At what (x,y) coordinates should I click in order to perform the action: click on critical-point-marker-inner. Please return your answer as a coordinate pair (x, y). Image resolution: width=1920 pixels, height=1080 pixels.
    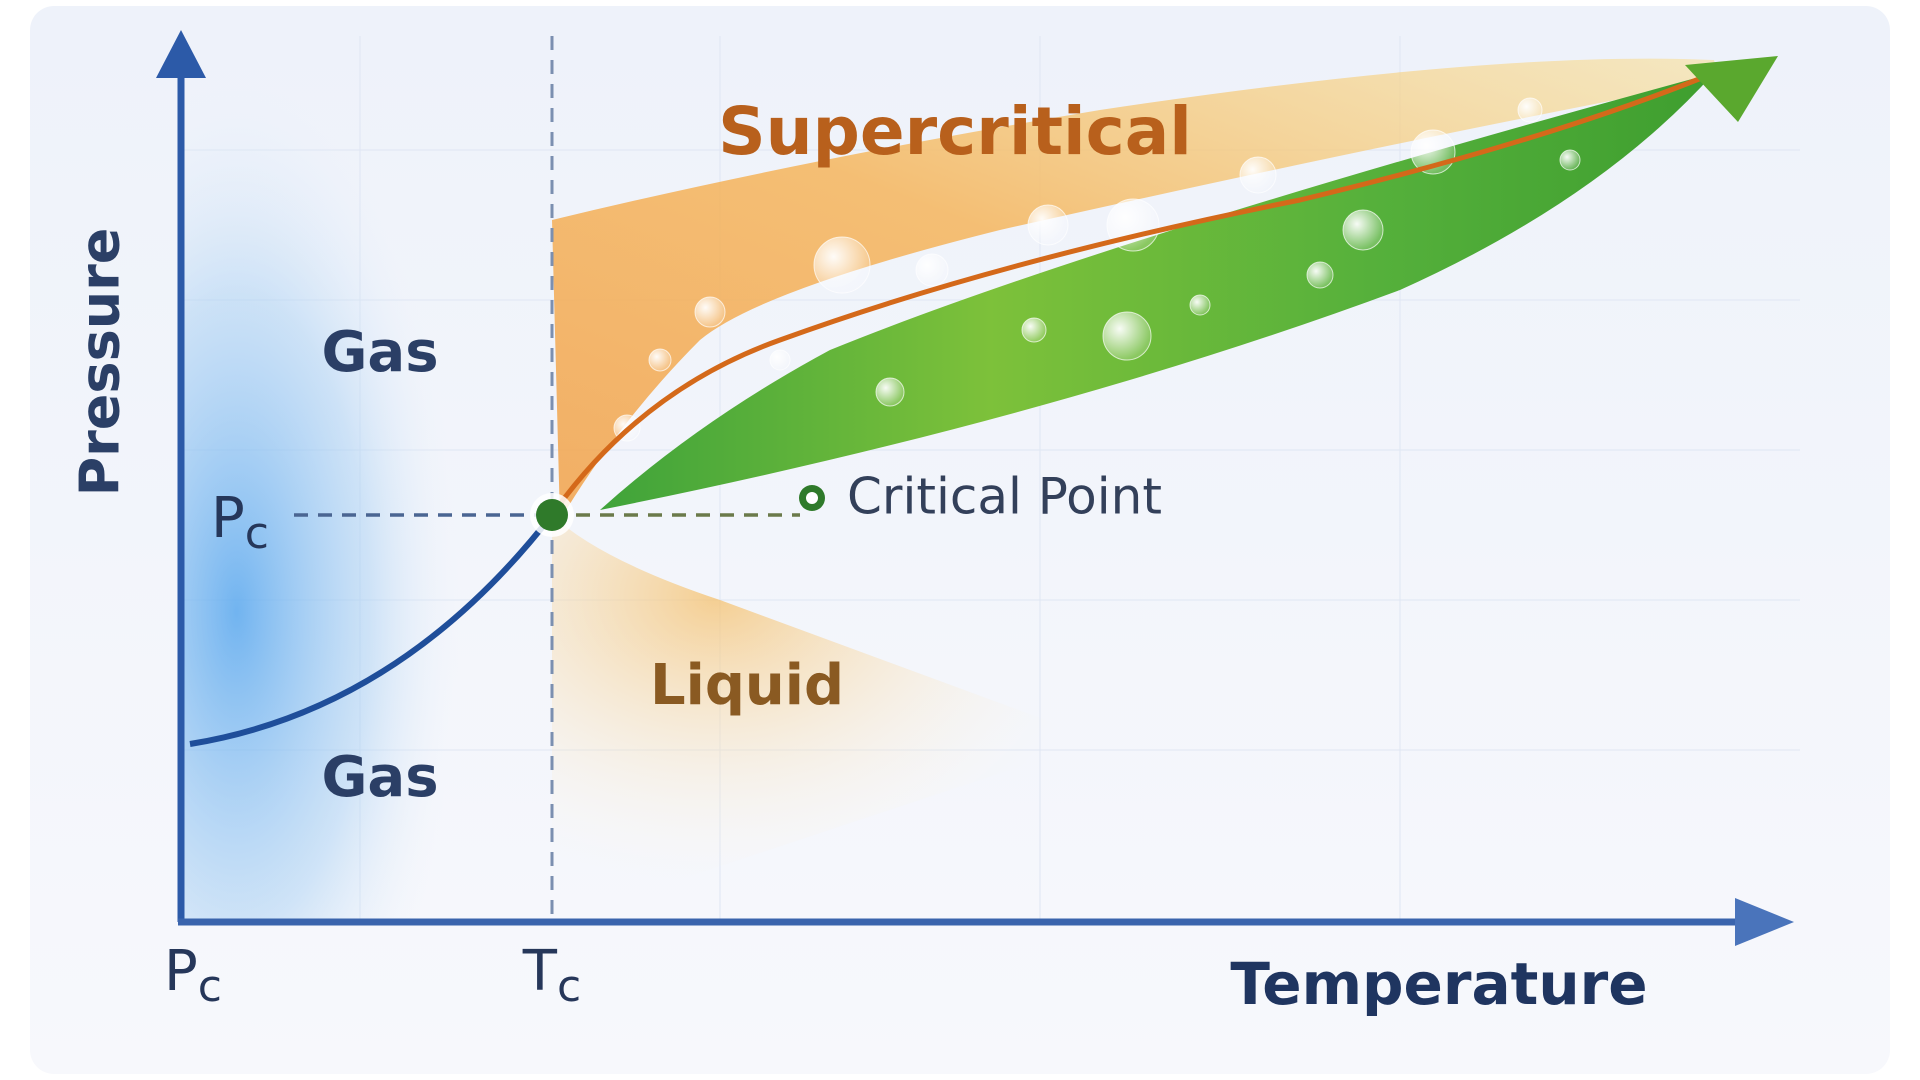
    Looking at the image, I should click on (812, 498).